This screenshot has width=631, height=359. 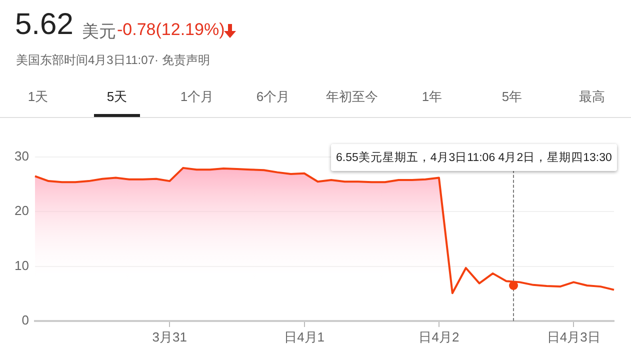 What do you see at coordinates (171, 30) in the screenshot?
I see `text: -0.78(12.19%)` at bounding box center [171, 30].